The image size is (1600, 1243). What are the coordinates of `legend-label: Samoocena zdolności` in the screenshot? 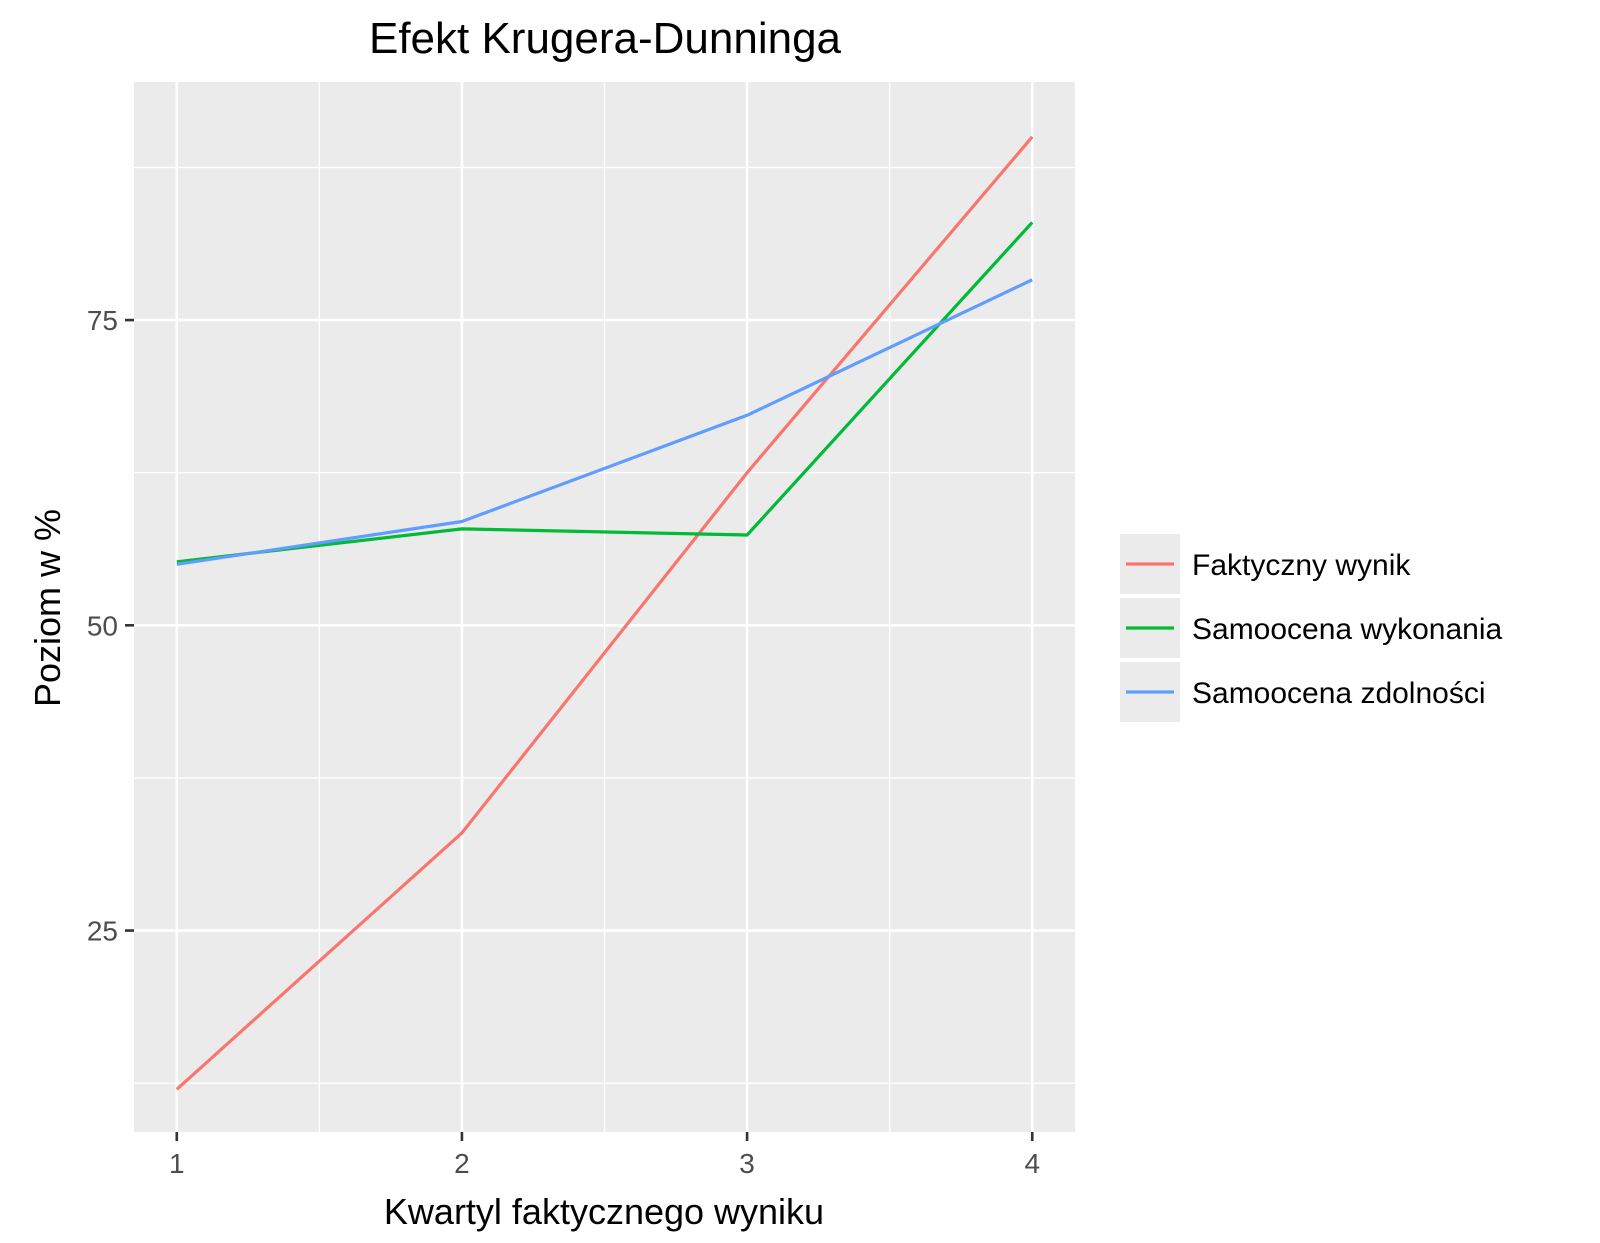 It's located at (1339, 693).